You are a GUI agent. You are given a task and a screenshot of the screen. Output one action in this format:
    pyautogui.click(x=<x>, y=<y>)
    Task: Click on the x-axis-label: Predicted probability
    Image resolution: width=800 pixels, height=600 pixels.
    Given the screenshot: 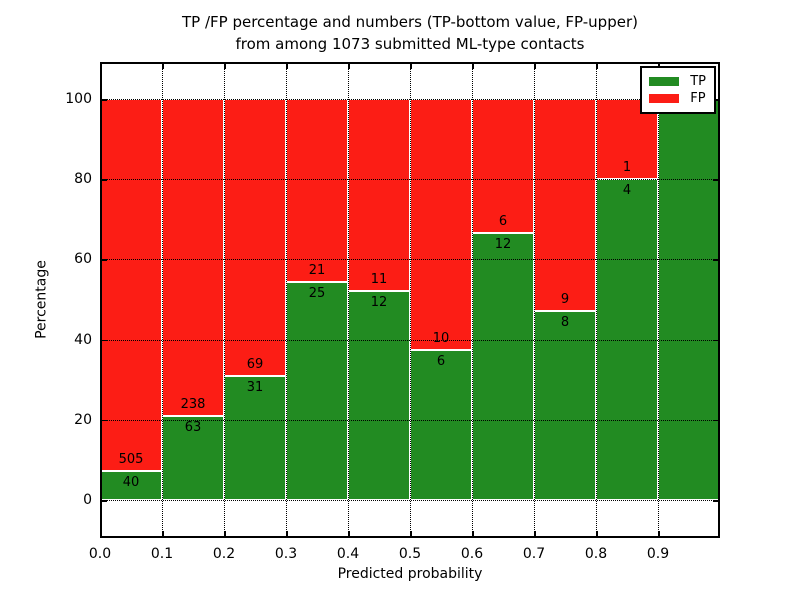 What is the action you would take?
    pyautogui.click(x=410, y=574)
    